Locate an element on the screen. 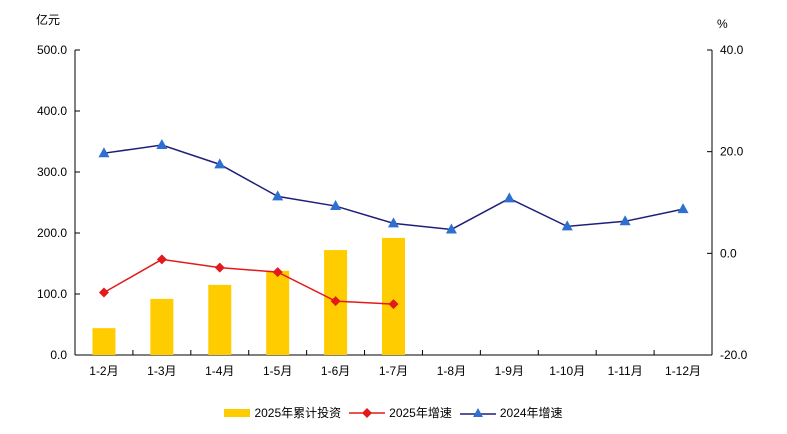  left-tick-label: 500.0 is located at coordinates (52, 50).